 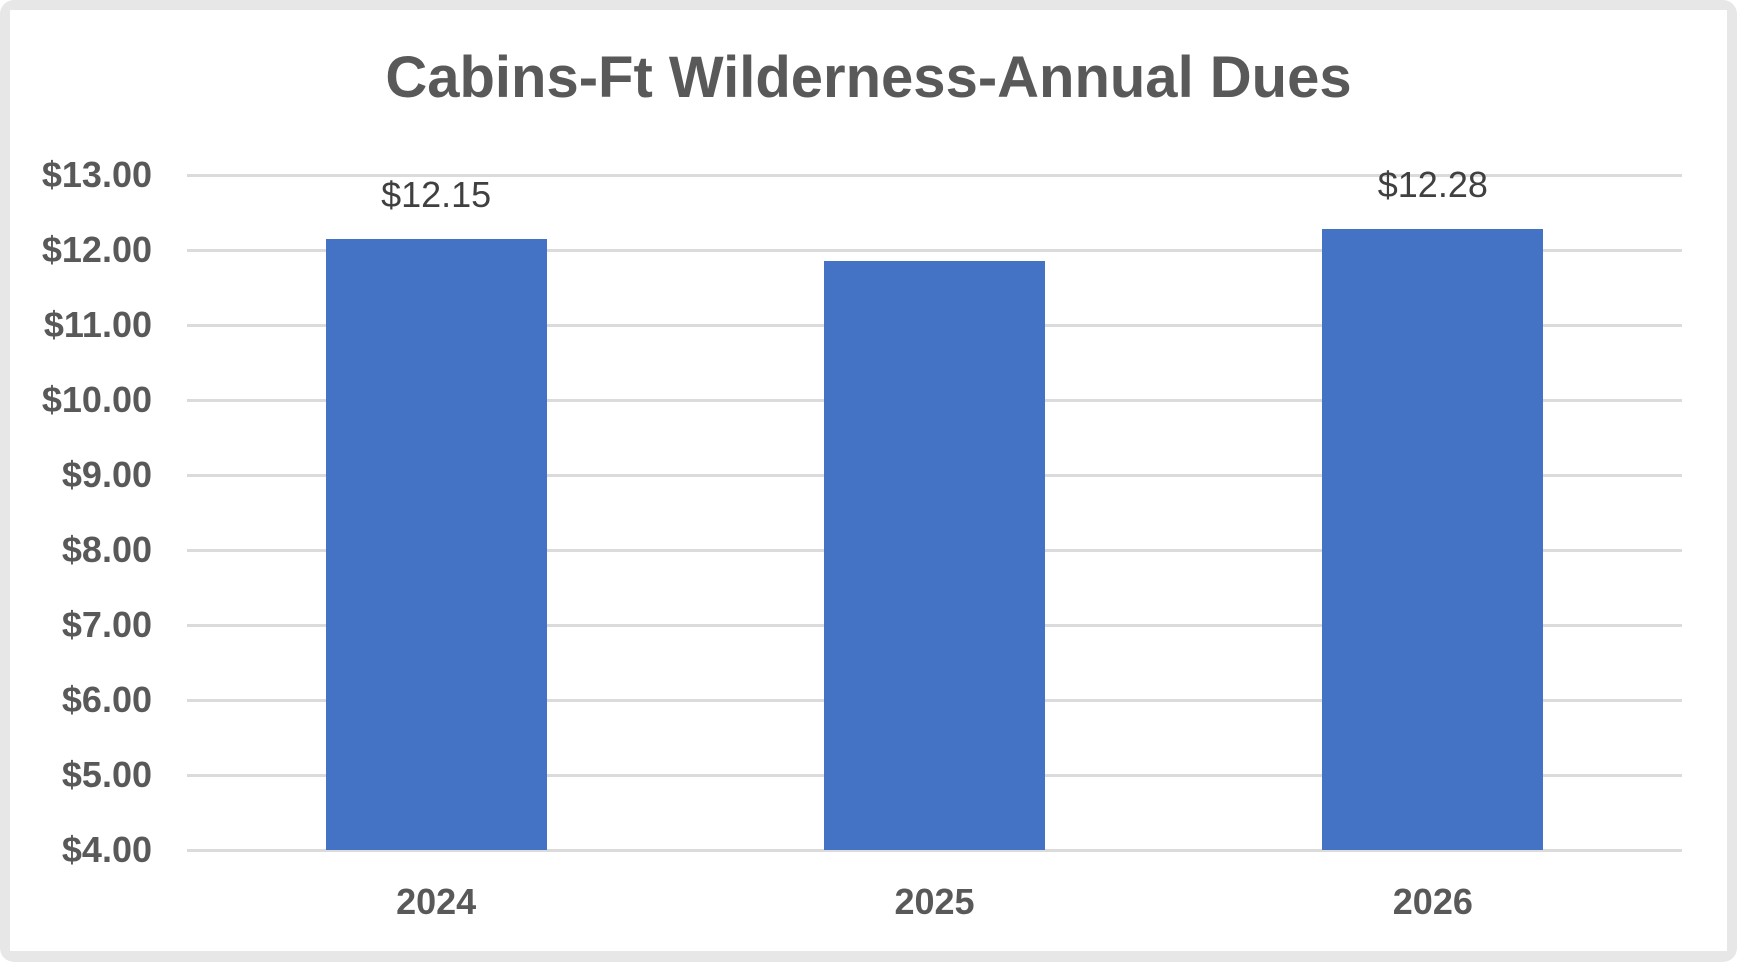 I want to click on y-axis-tick-label: $6.00, so click(x=106, y=699).